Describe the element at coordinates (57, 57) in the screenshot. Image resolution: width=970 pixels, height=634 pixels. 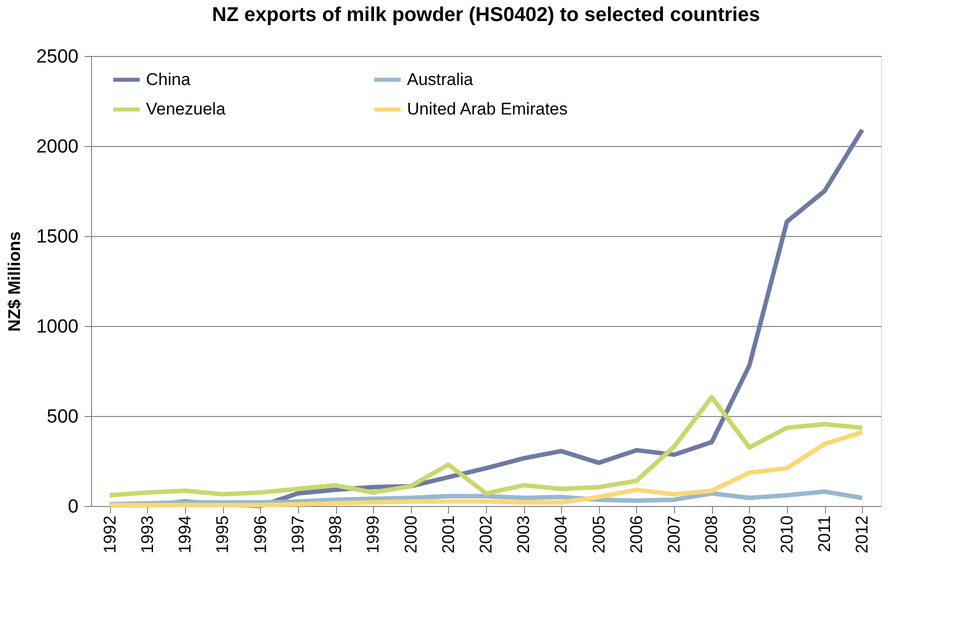
I see `y-tick-label: 2500` at that location.